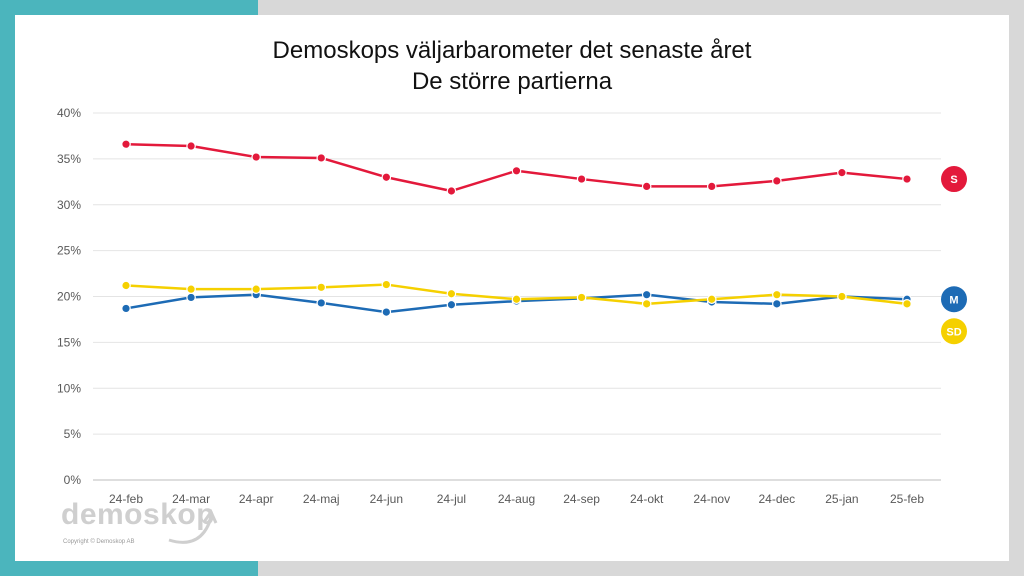 Image resolution: width=1024 pixels, height=576 pixels. Describe the element at coordinates (138, 514) in the screenshot. I see `logo-wordmark: demoskop` at that location.